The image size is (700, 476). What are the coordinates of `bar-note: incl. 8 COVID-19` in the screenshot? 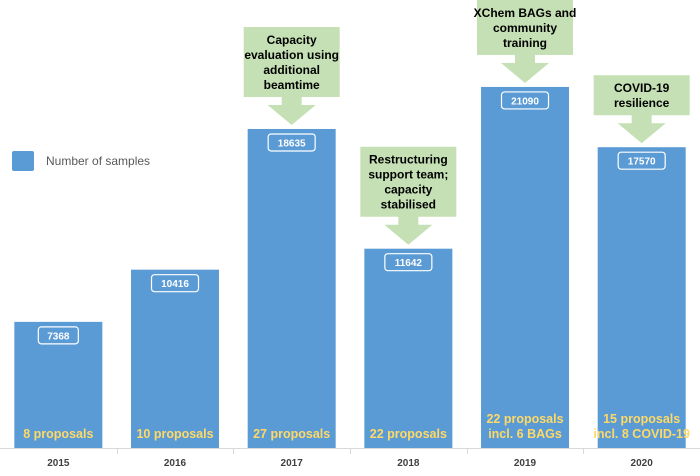 It's located at (641, 434).